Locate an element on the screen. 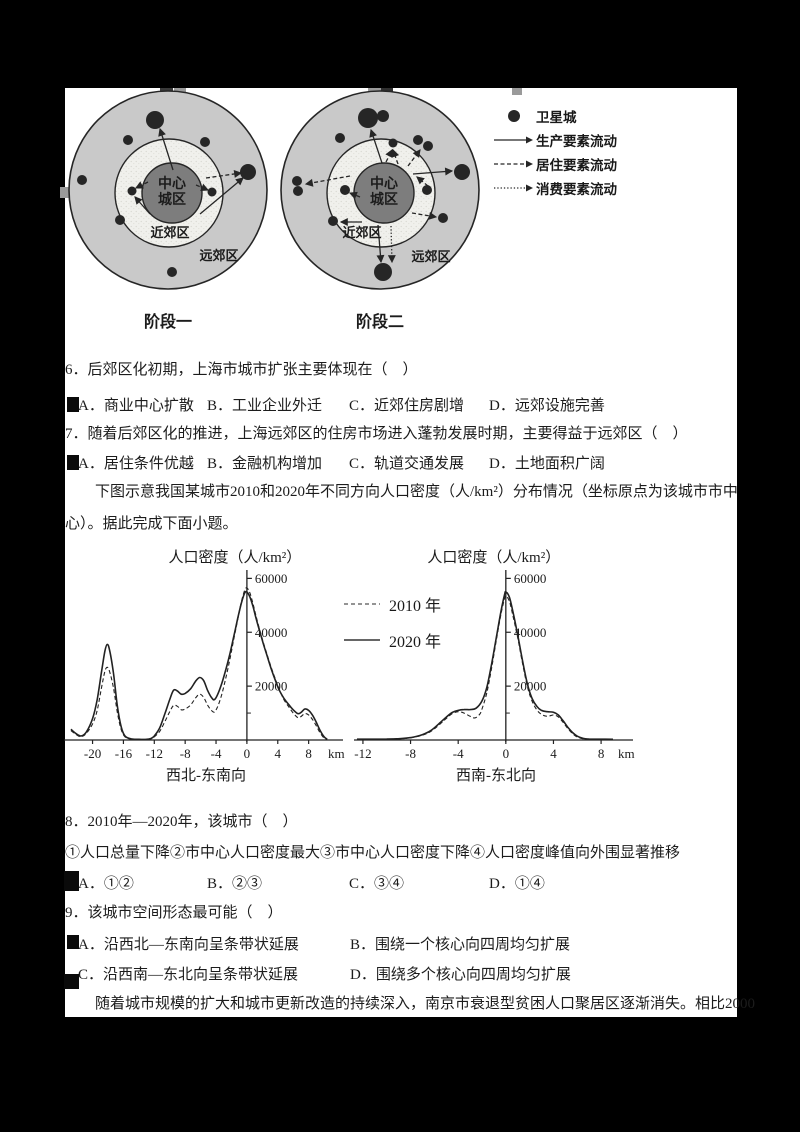 This screenshot has width=800, height=1132. svg-text: 阶段二 is located at coordinates (380, 321).